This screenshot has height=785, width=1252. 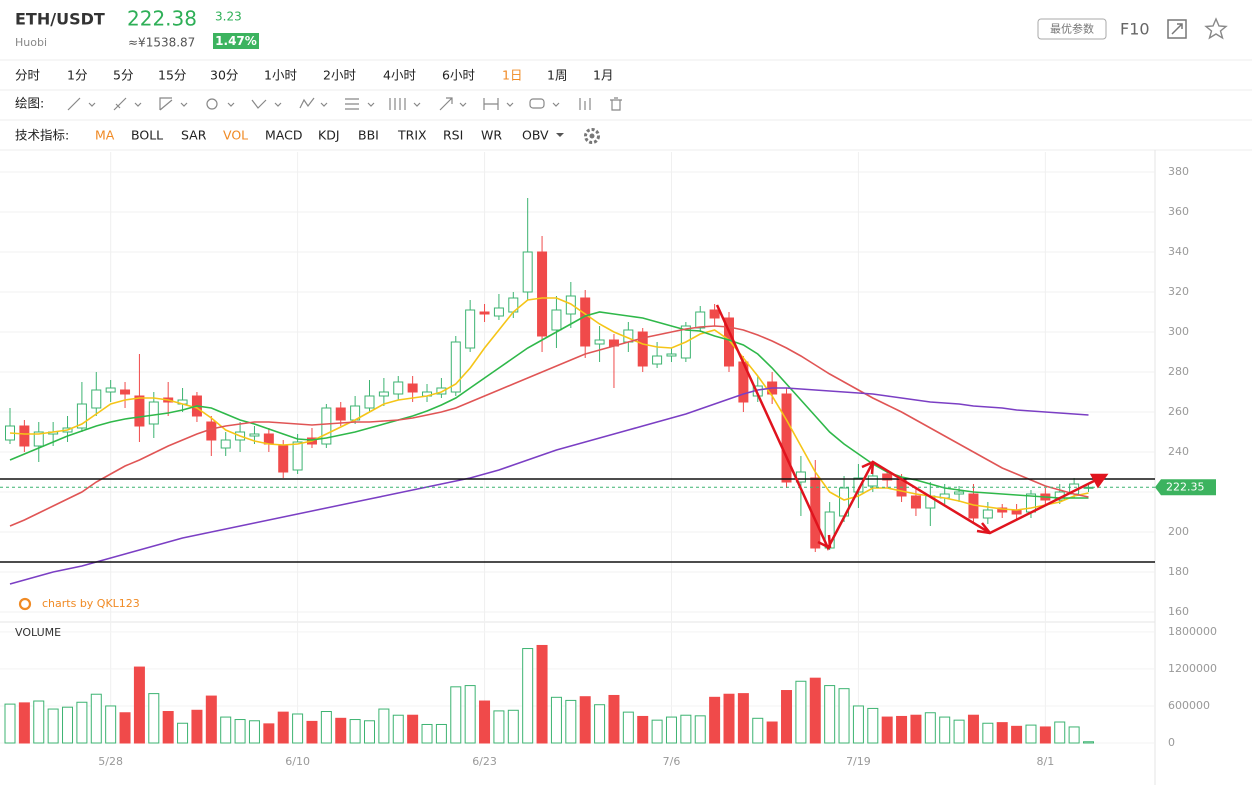 What do you see at coordinates (1177, 29) in the screenshot?
I see `fullscreen-icon` at bounding box center [1177, 29].